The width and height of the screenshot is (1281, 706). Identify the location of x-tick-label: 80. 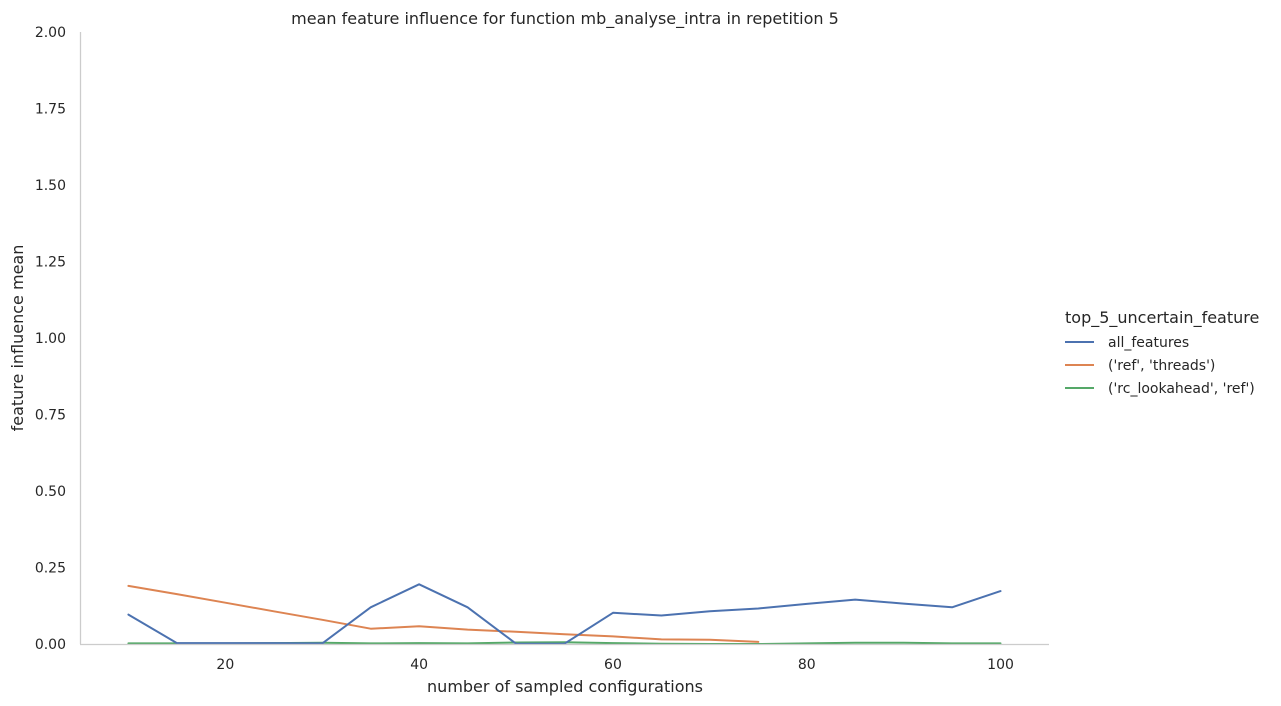
(807, 665).